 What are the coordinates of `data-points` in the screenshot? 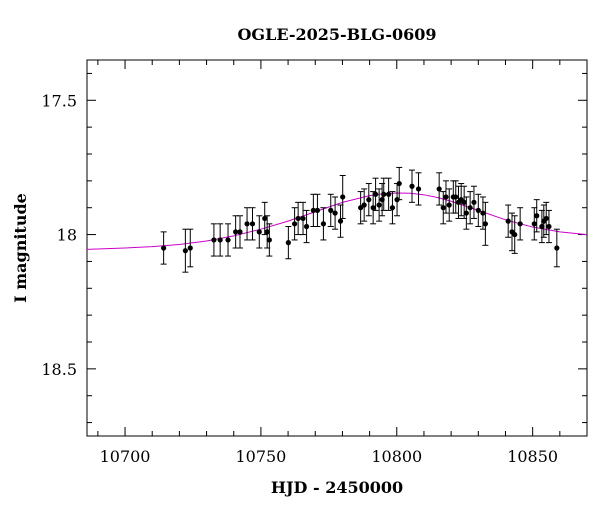 It's located at (360, 217).